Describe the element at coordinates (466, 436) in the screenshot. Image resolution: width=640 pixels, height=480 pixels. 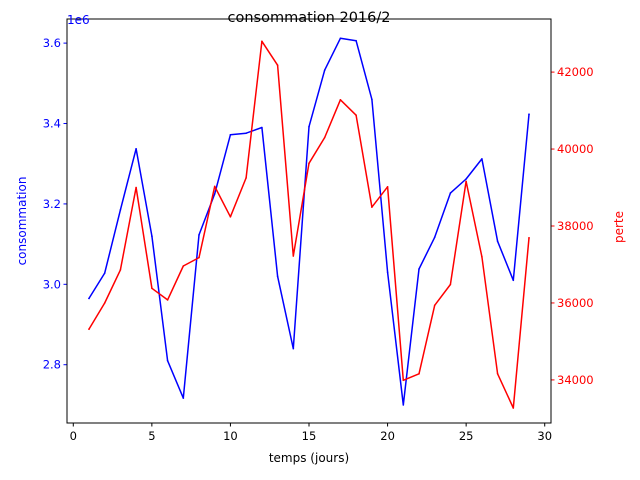
I see `x-tick-label: 25` at that location.